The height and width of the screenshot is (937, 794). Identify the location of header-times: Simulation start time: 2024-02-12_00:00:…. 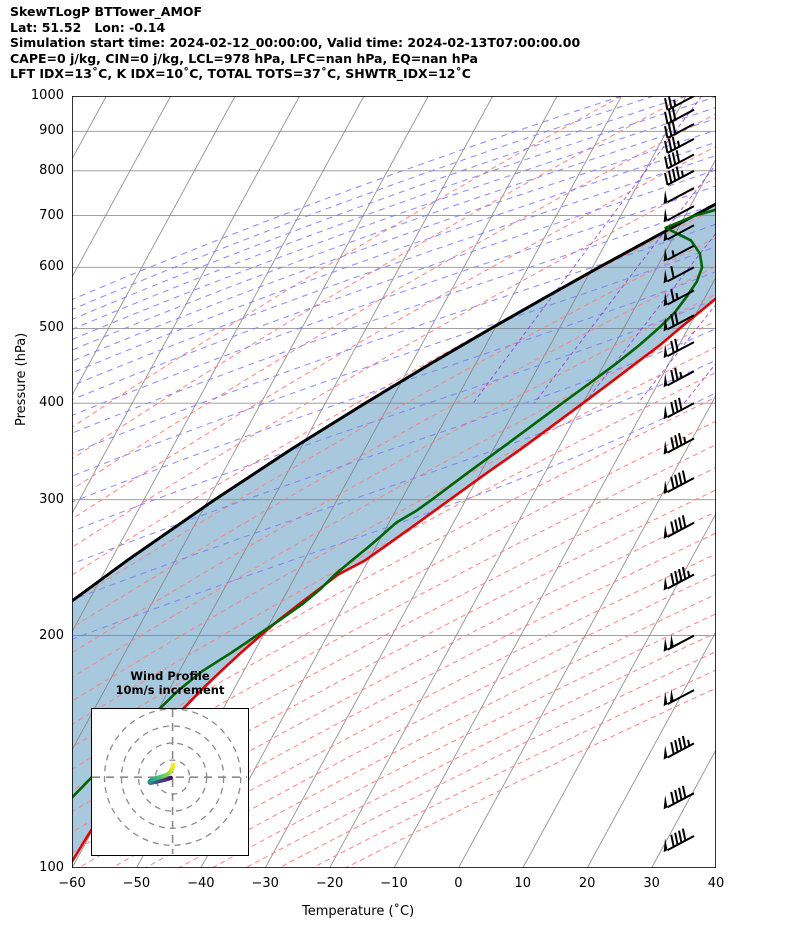
(295, 43).